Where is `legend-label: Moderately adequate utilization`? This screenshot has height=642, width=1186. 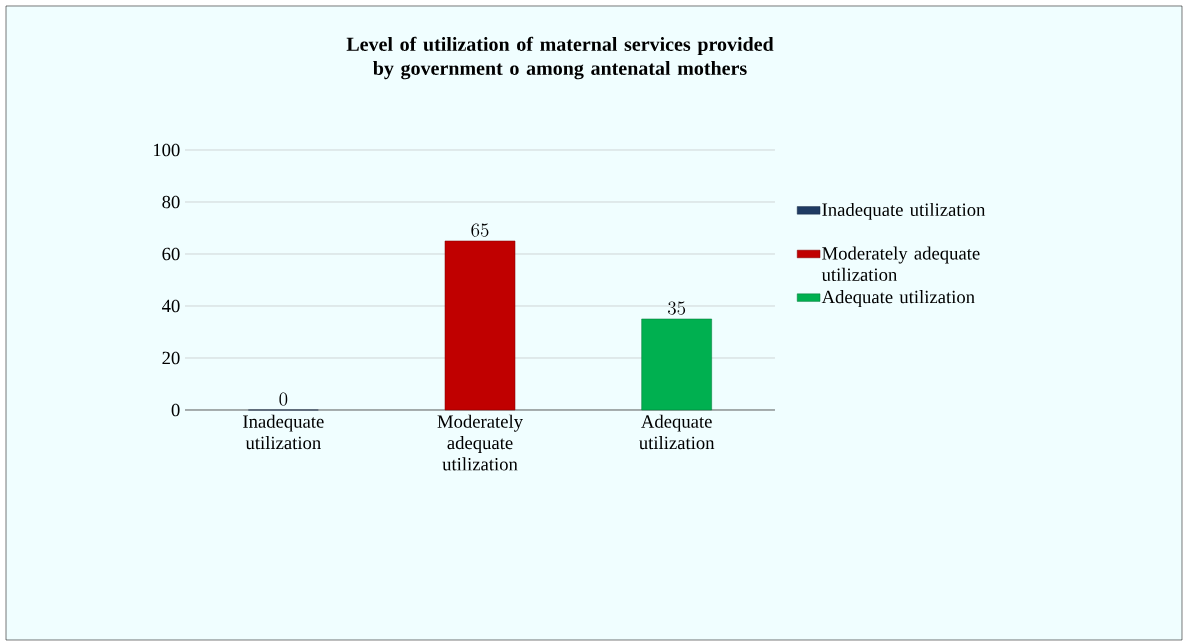
legend-label: Moderately adequate utilization is located at coordinates (900, 263).